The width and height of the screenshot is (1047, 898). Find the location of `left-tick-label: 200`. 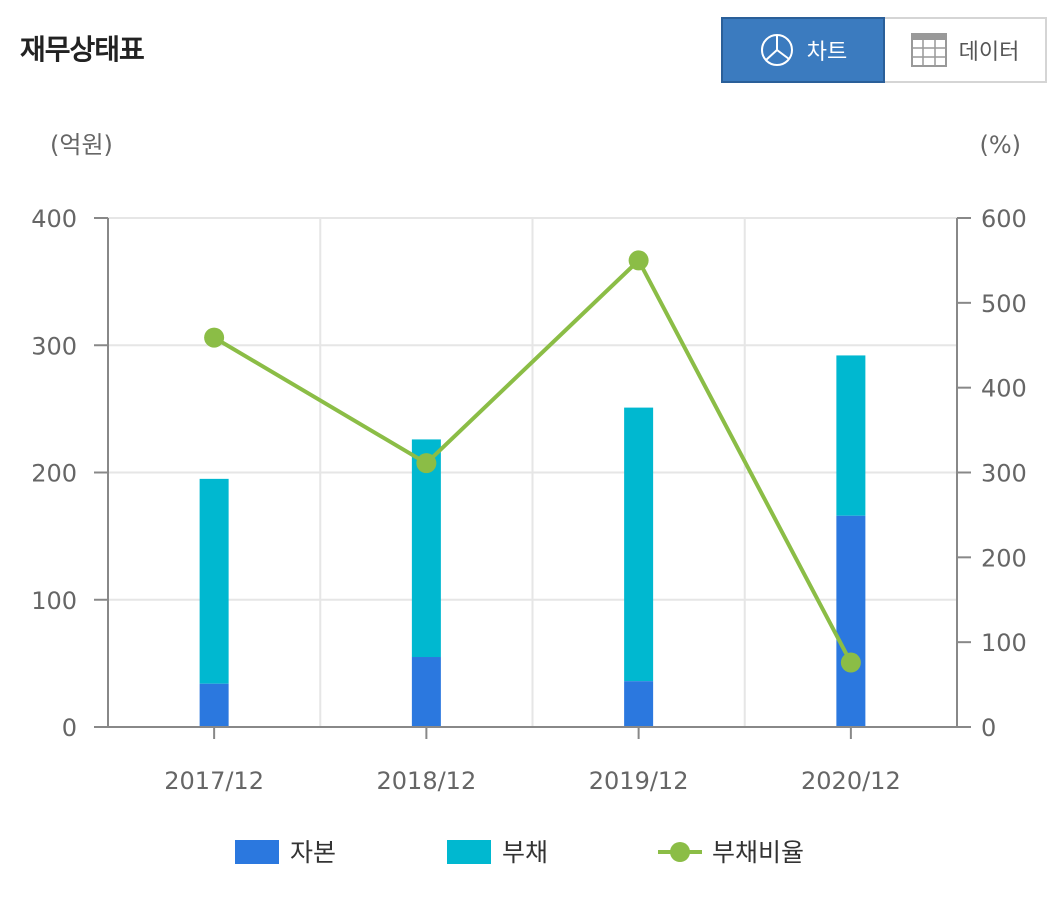

left-tick-label: 200 is located at coordinates (54, 474).